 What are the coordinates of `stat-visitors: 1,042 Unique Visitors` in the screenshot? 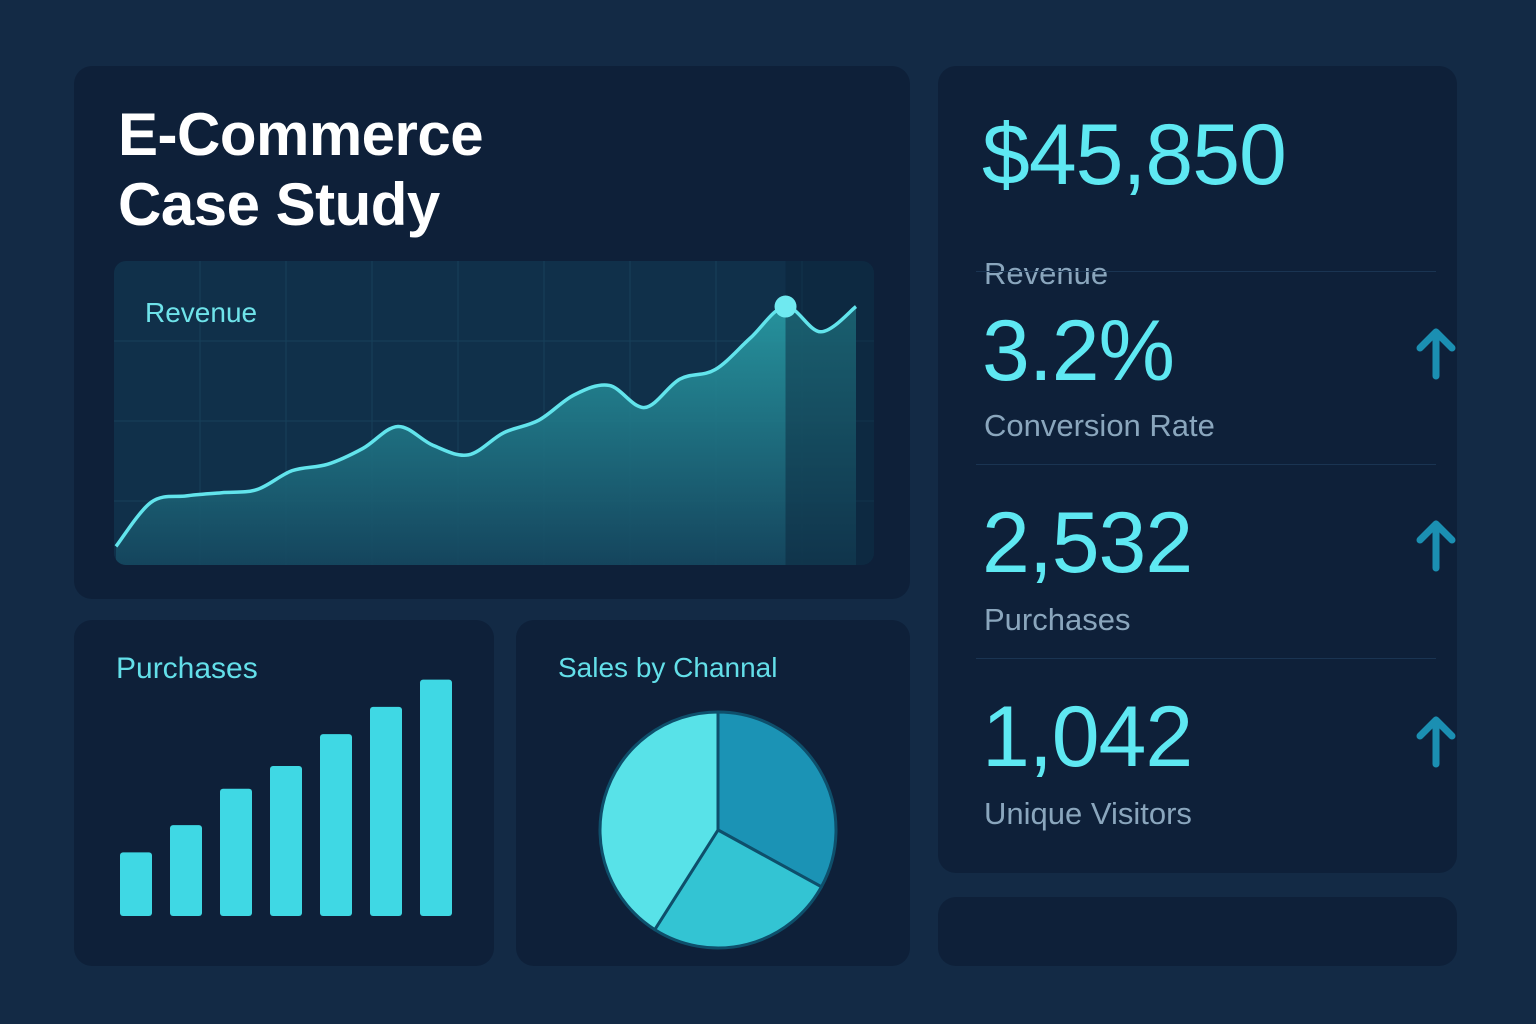 It's located at (1219, 770).